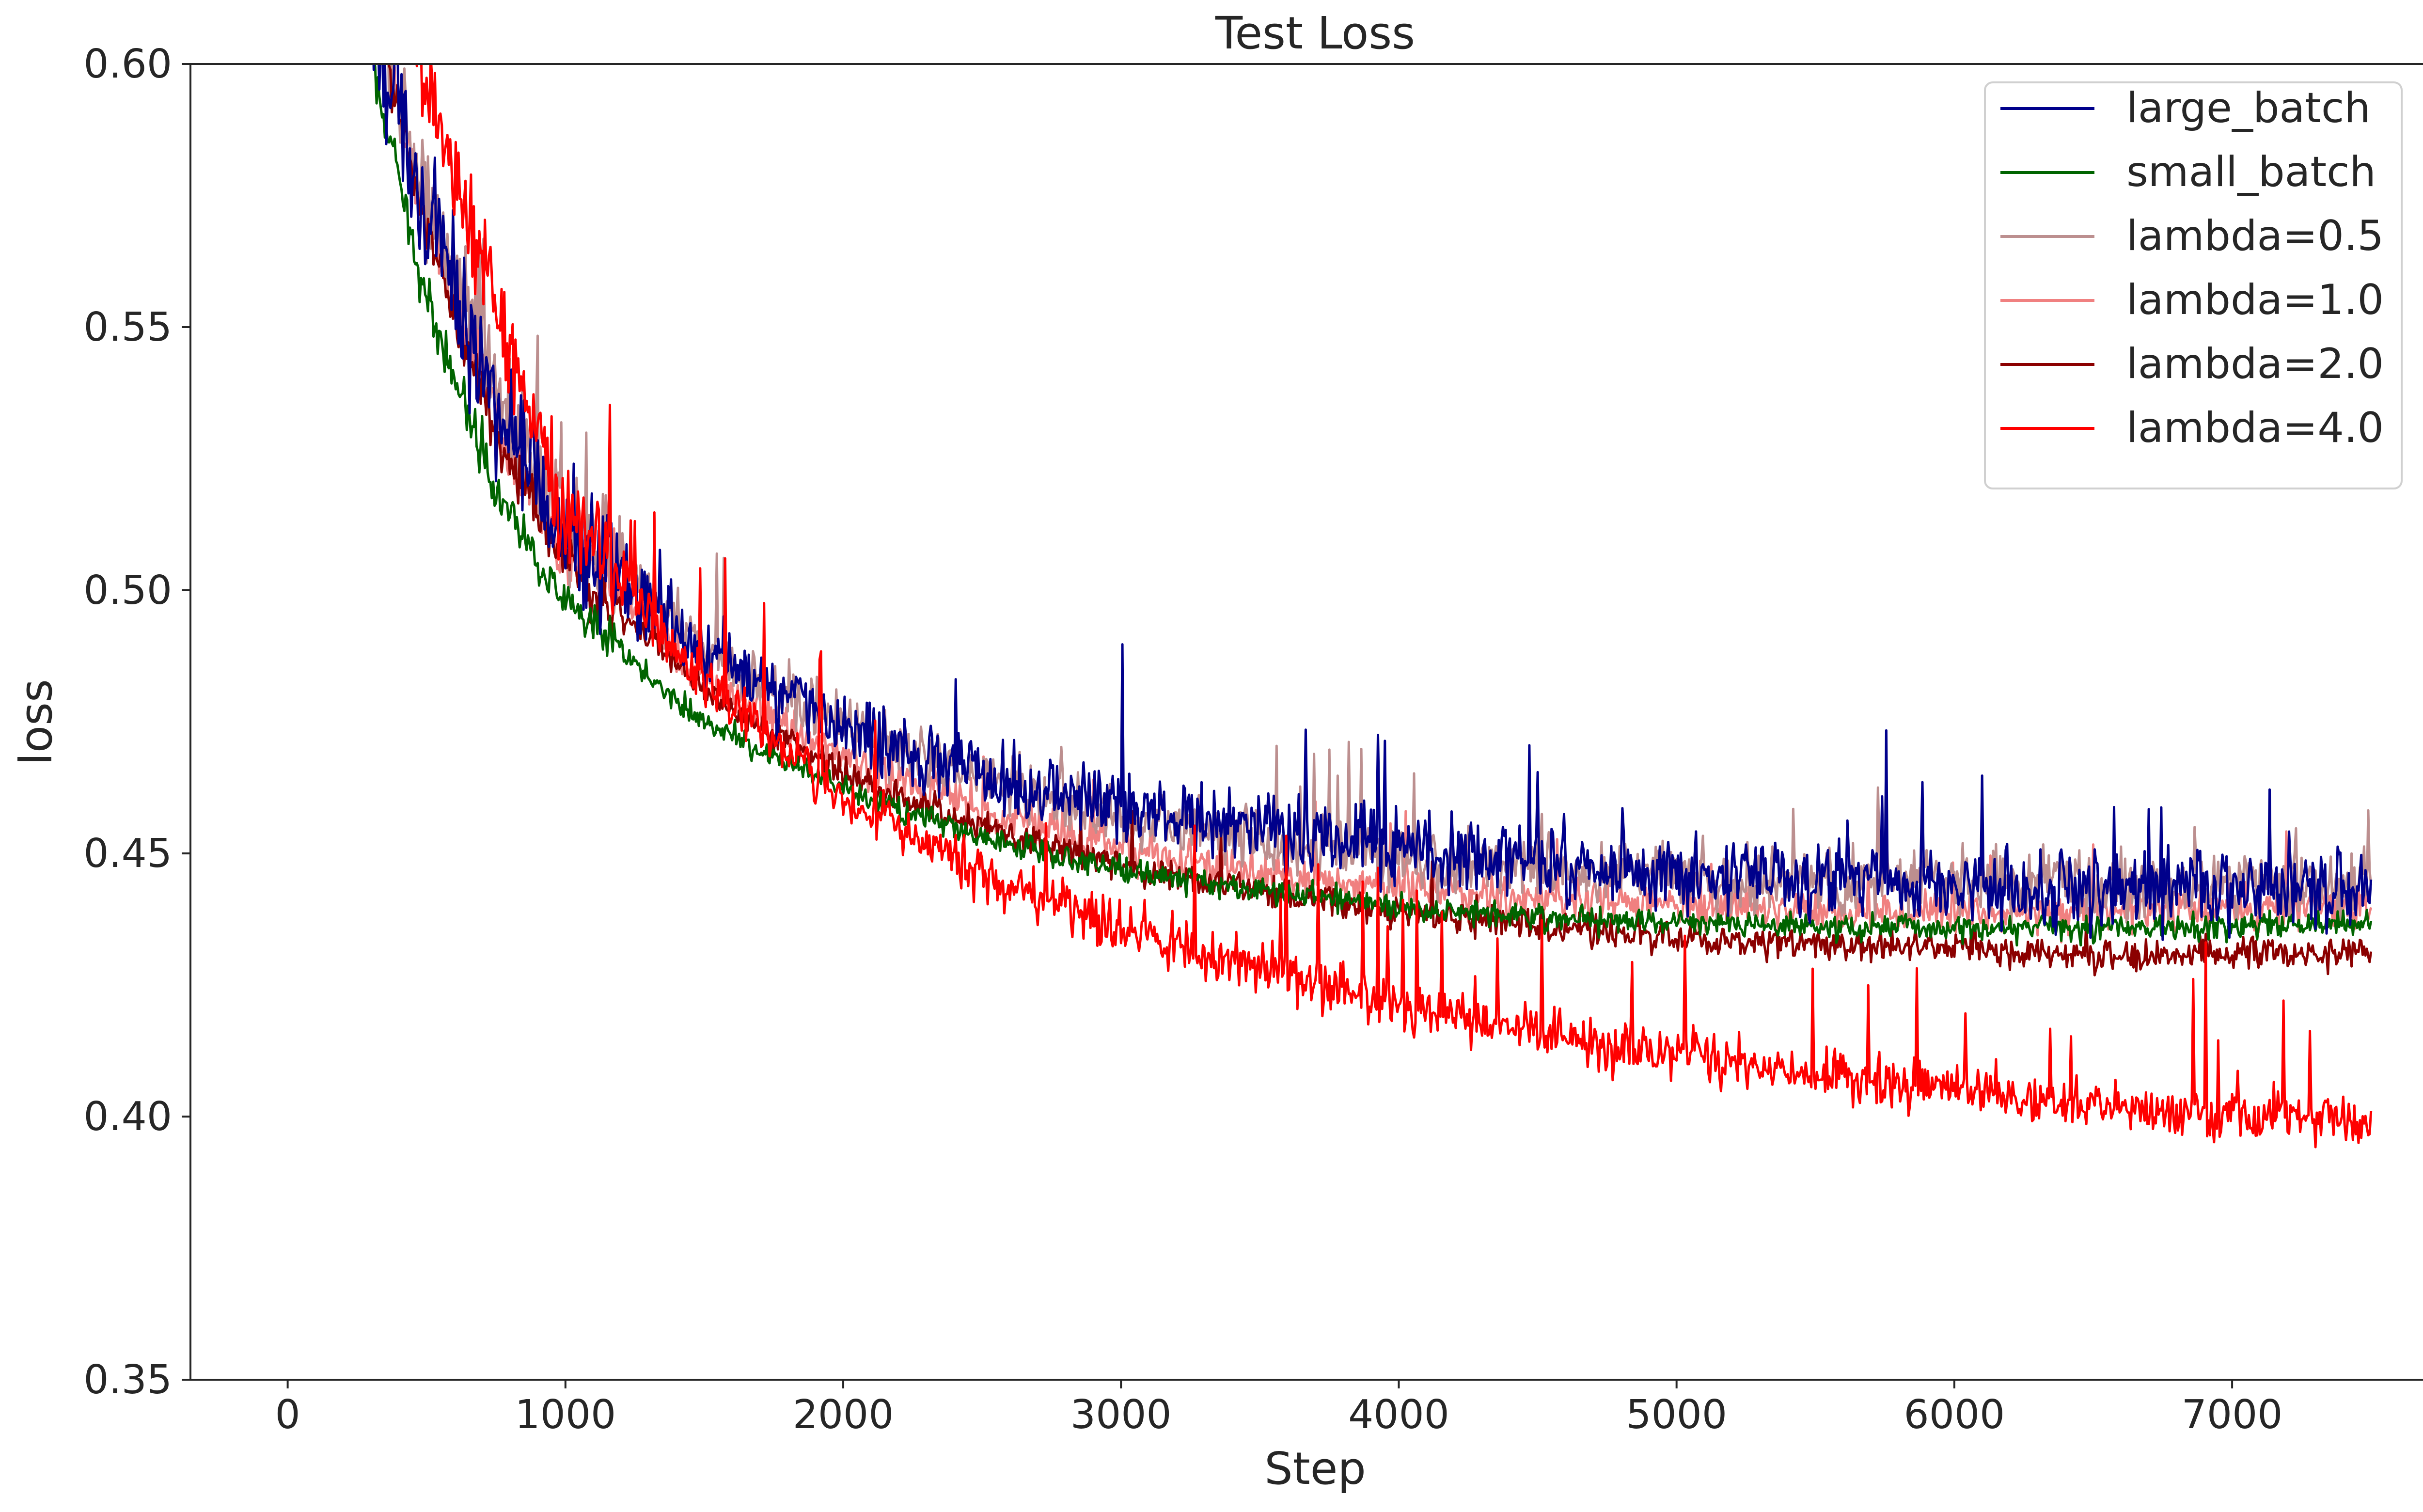  Describe the element at coordinates (1315, 33) in the screenshot. I see `chart-title: Test Loss` at that location.